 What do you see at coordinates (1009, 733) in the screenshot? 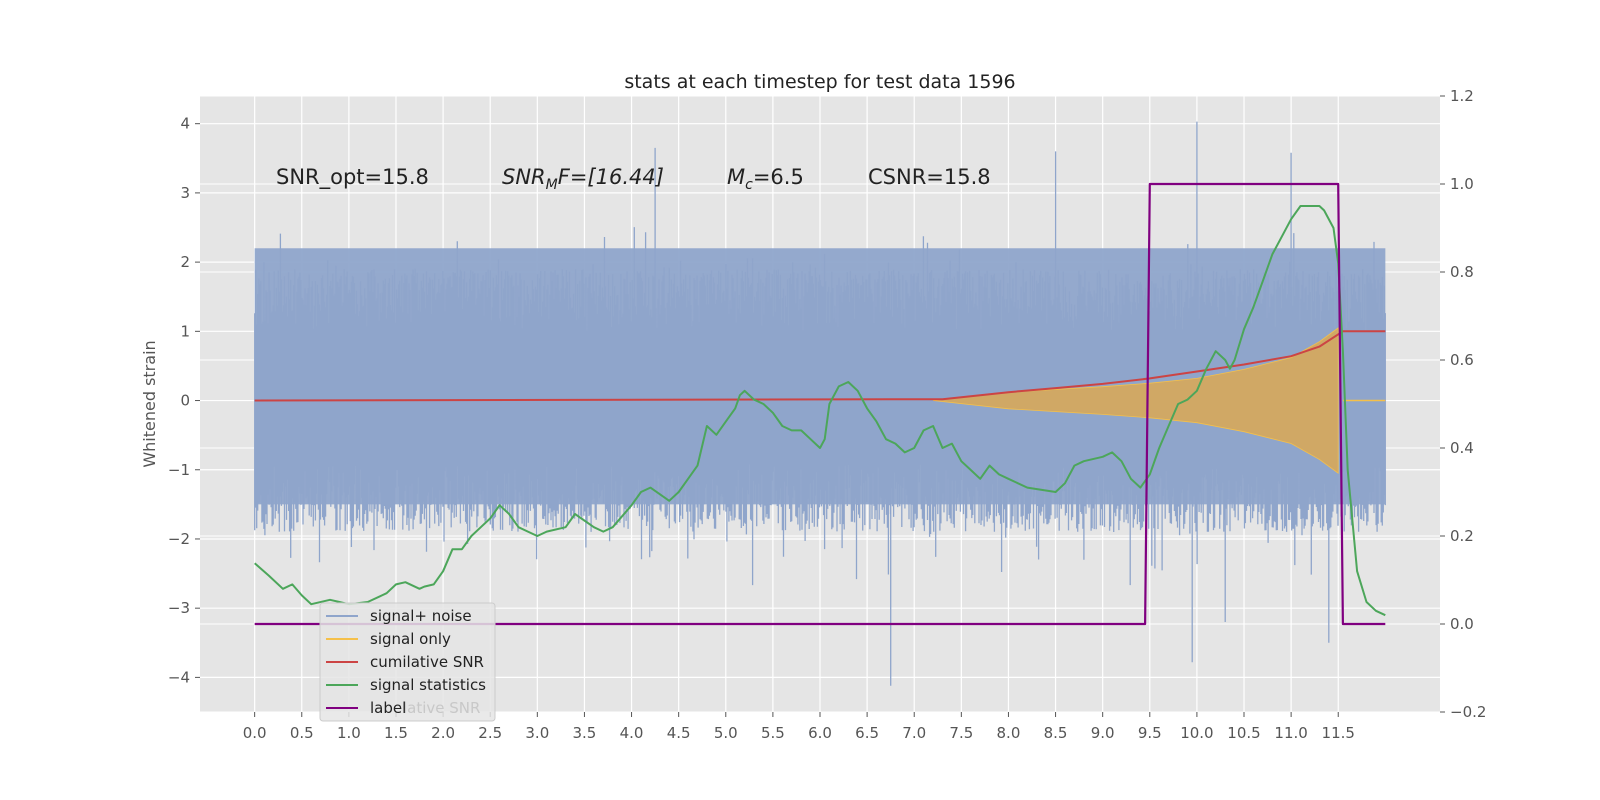
I see `x-tick-label-16: 8.0` at bounding box center [1009, 733].